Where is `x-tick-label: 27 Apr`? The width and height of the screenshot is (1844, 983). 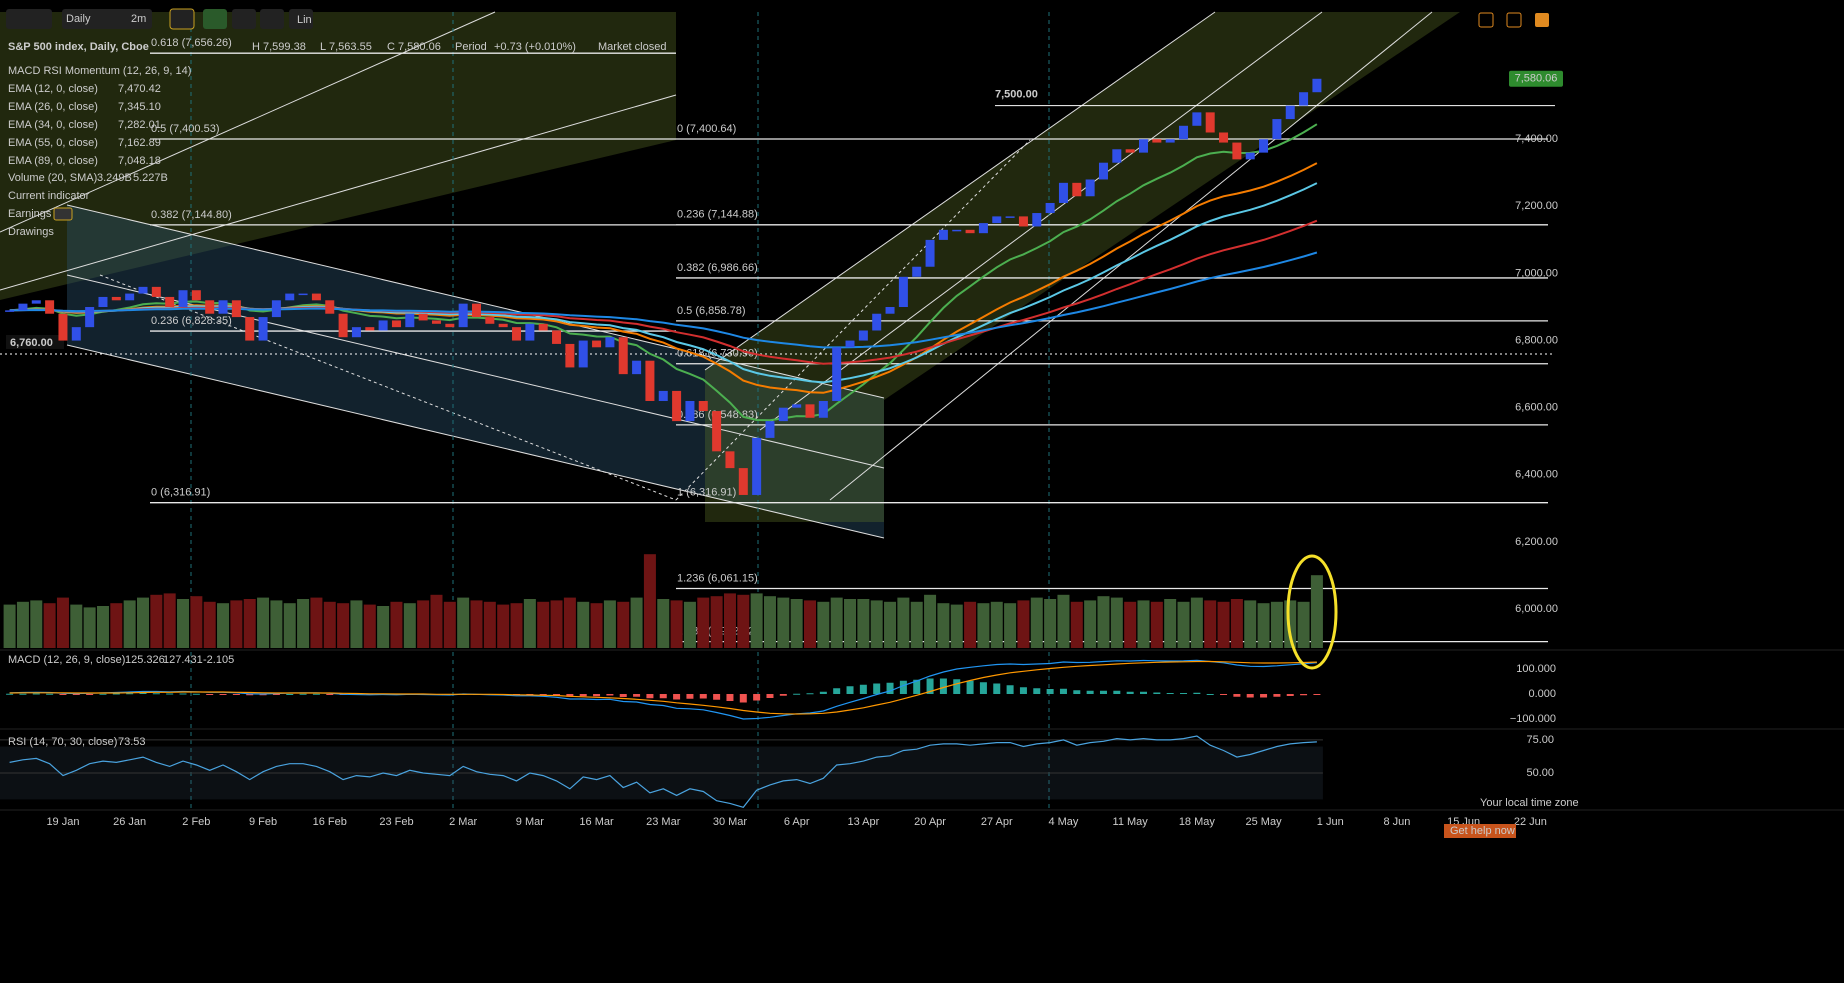 x-tick-label: 27 Apr is located at coordinates (997, 822).